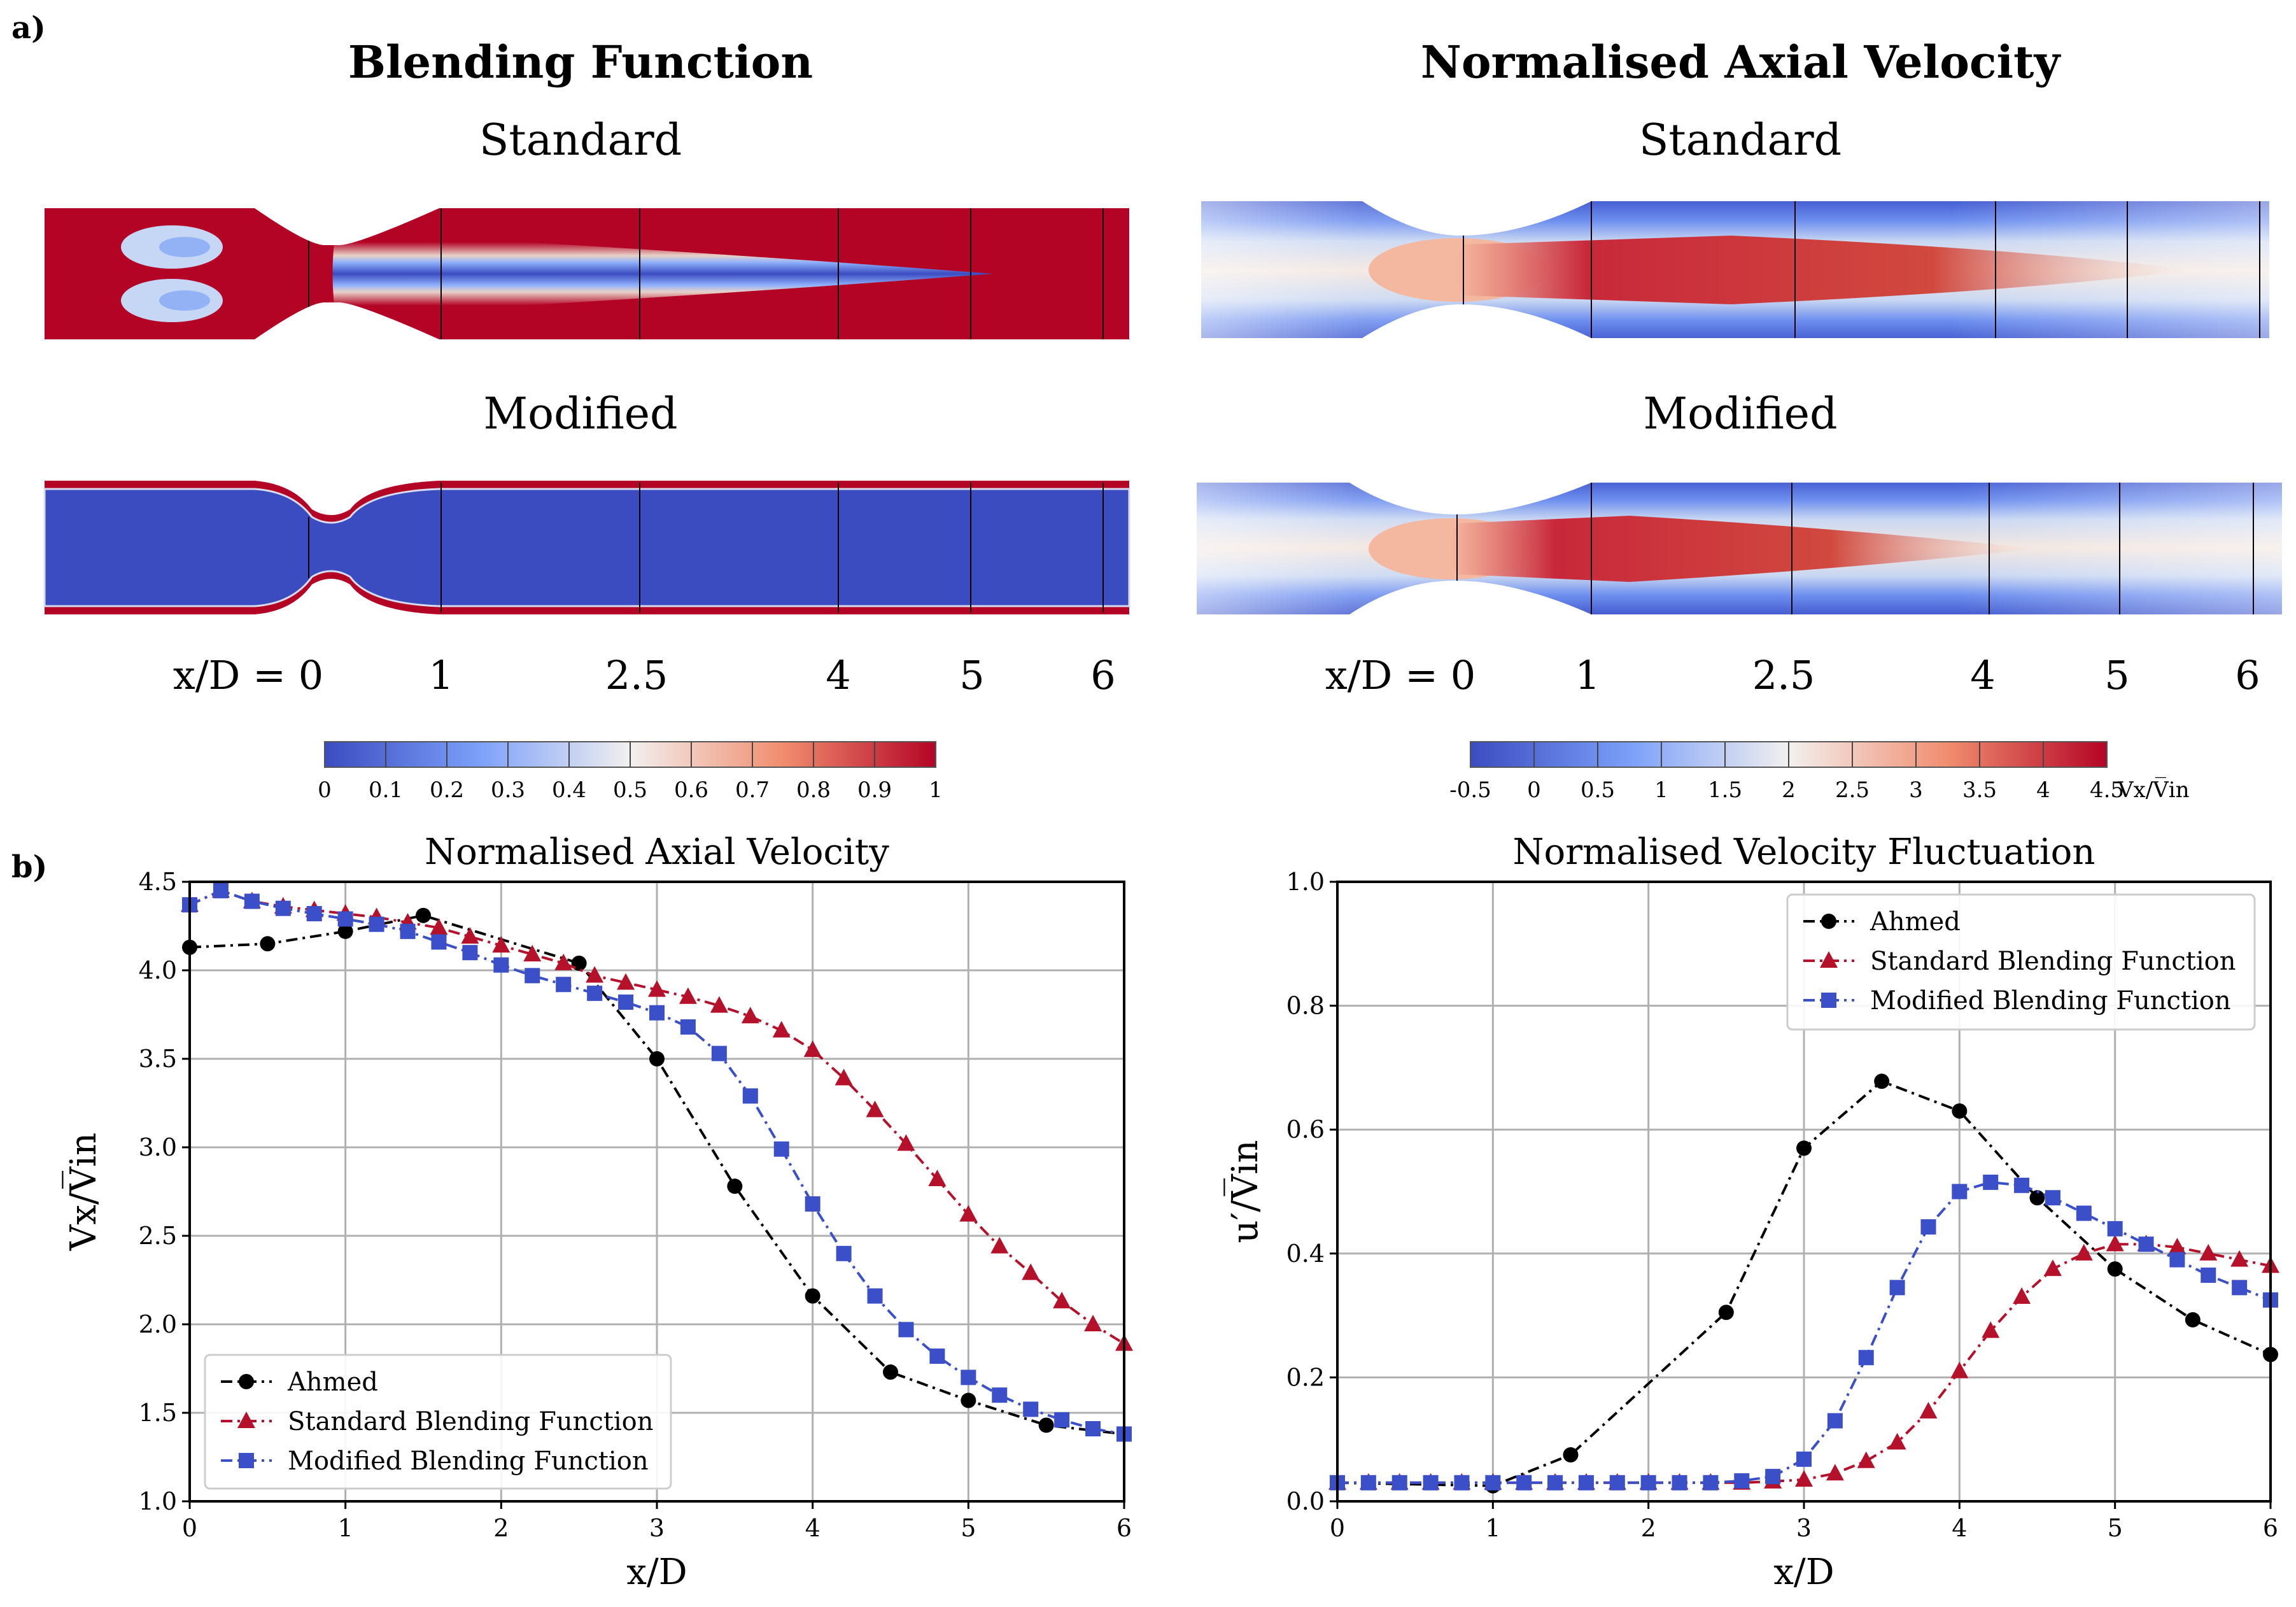 This screenshot has width=2296, height=1607. I want to click on x-tick-label: 0, so click(1338, 1528).